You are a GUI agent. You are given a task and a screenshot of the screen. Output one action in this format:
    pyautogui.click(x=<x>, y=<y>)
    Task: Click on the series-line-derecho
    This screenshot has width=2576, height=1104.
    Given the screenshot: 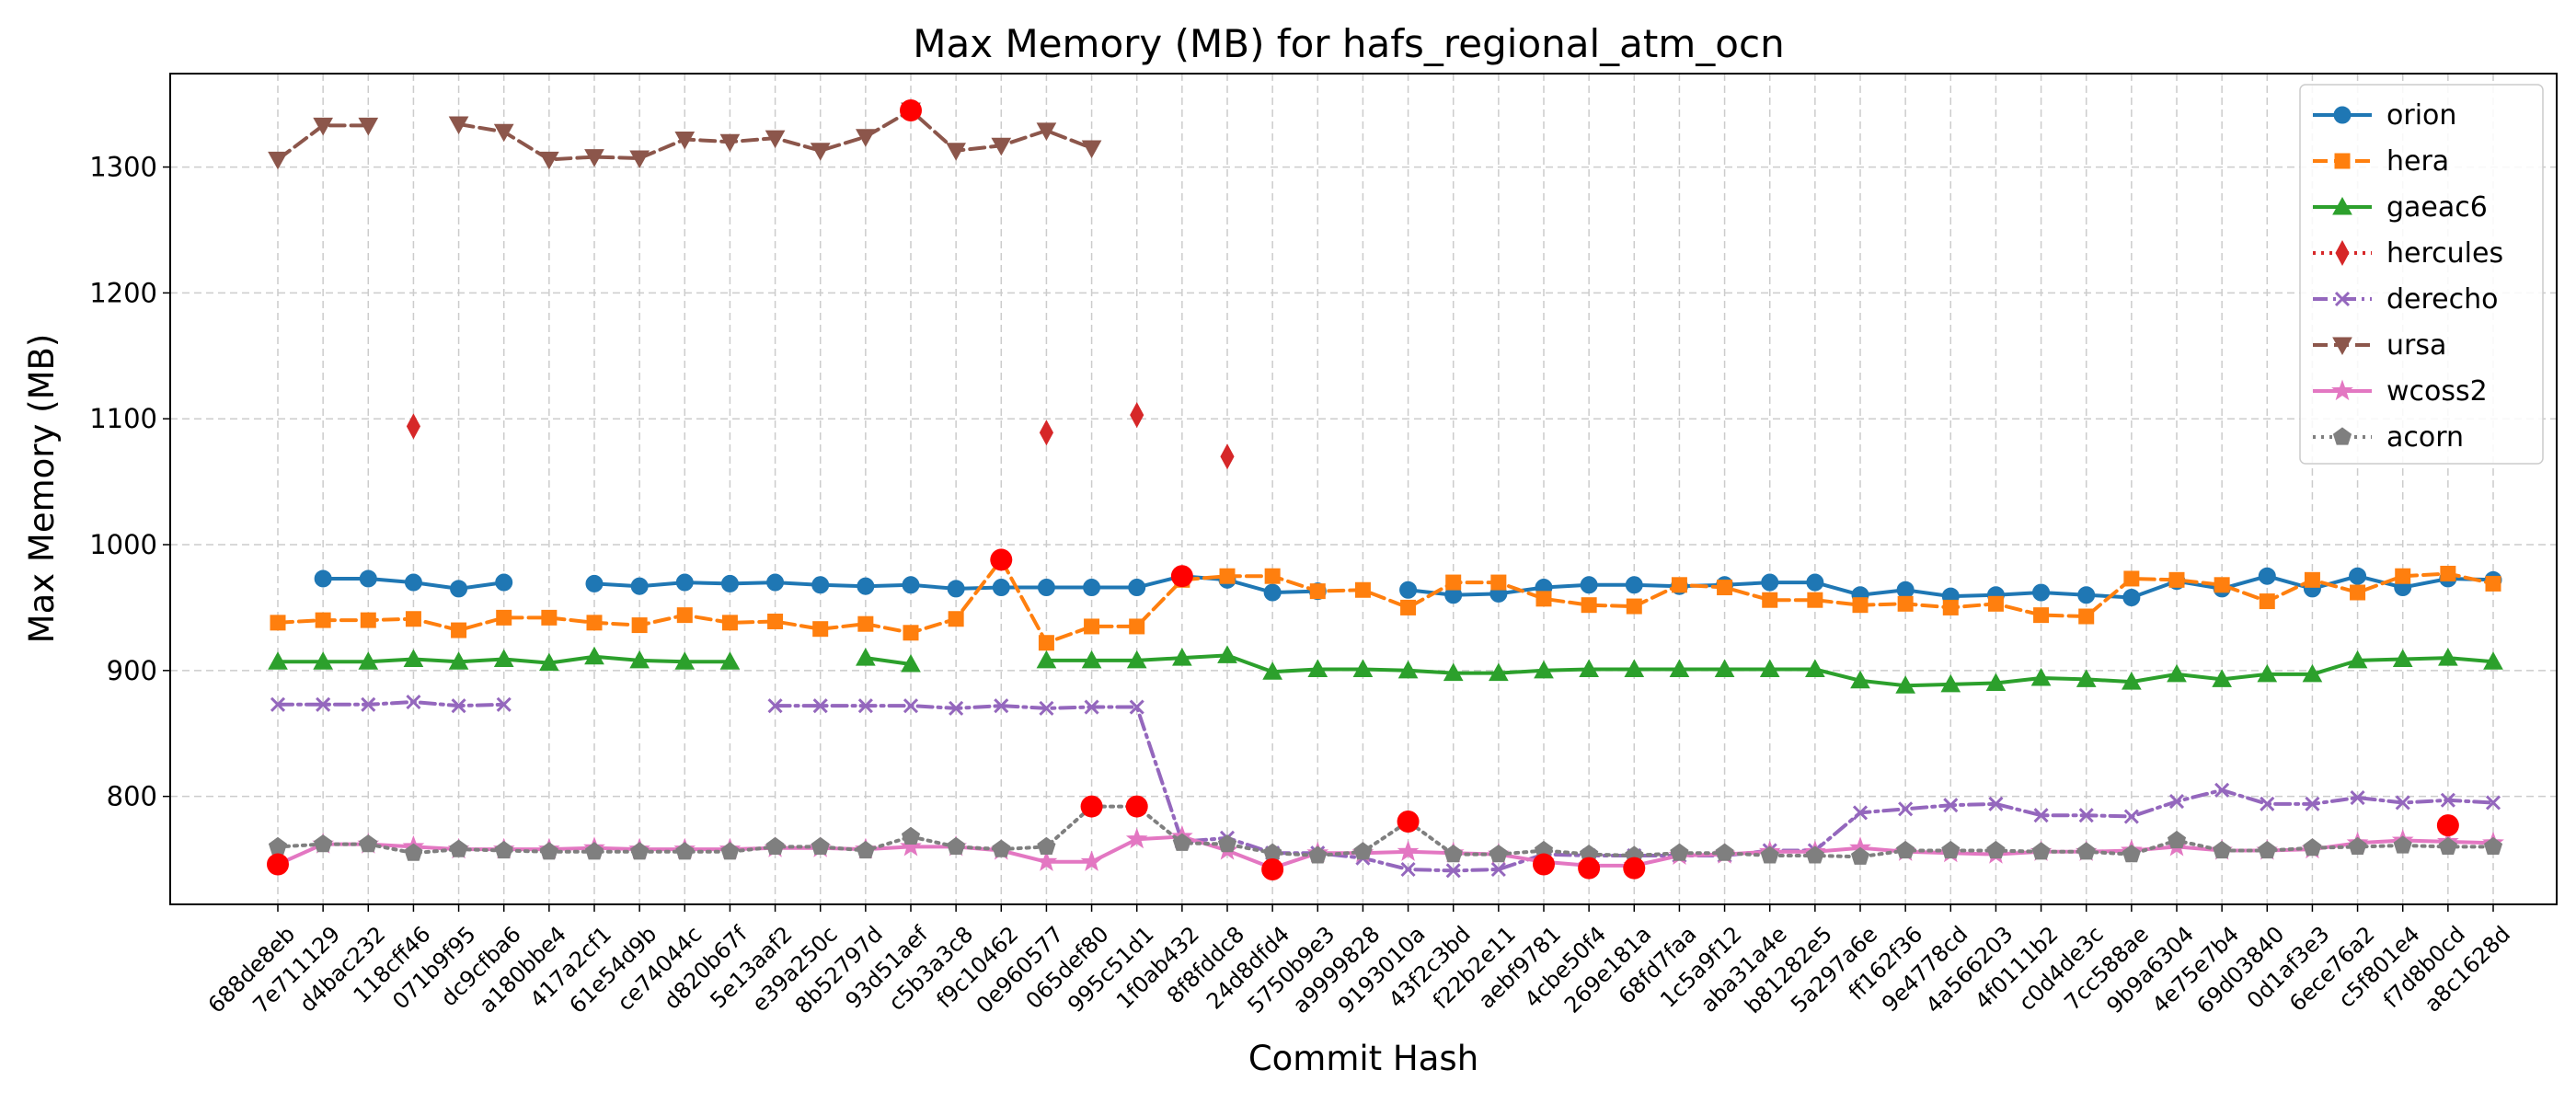 What is the action you would take?
    pyautogui.click(x=391, y=704)
    